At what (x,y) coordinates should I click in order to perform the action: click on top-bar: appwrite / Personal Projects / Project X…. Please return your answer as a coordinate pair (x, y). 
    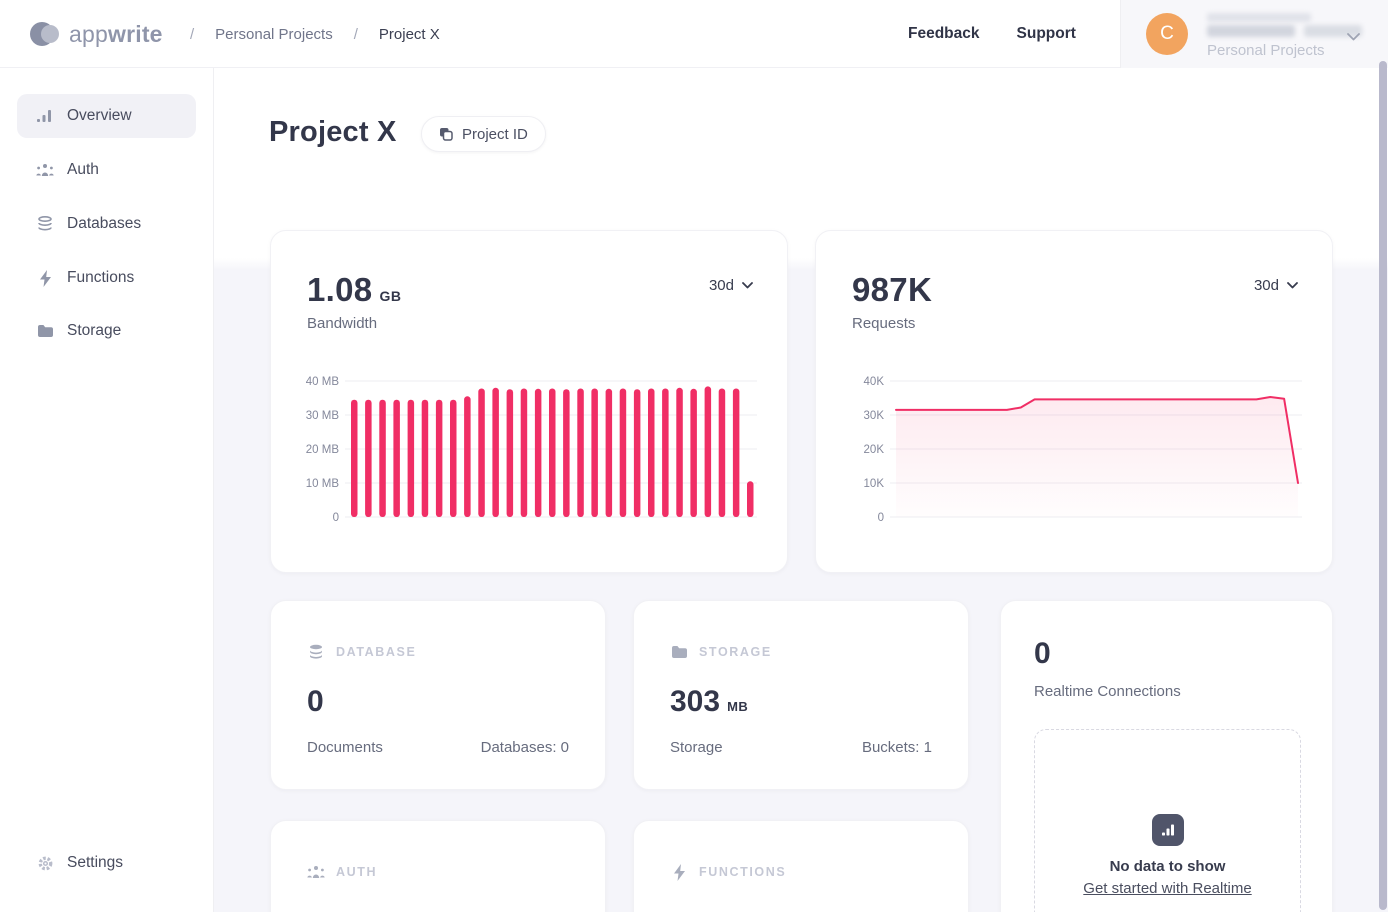
    Looking at the image, I should click on (694, 34).